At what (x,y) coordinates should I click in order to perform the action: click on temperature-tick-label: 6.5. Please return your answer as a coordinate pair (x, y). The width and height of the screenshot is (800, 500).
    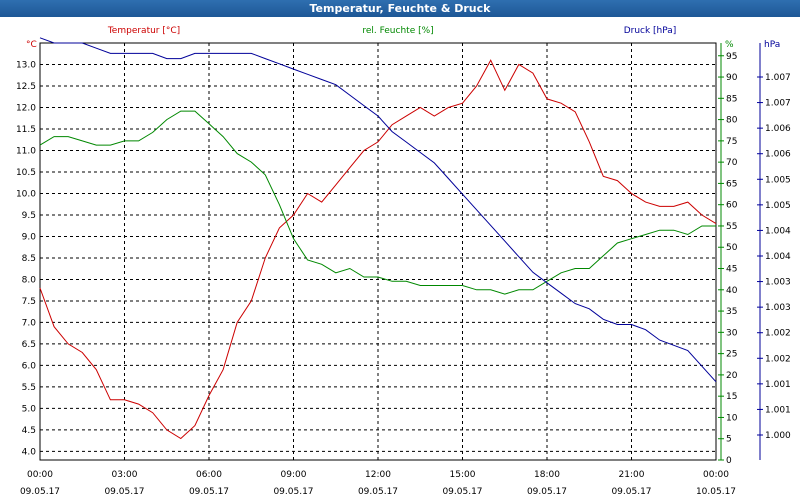
    Looking at the image, I should click on (29, 345).